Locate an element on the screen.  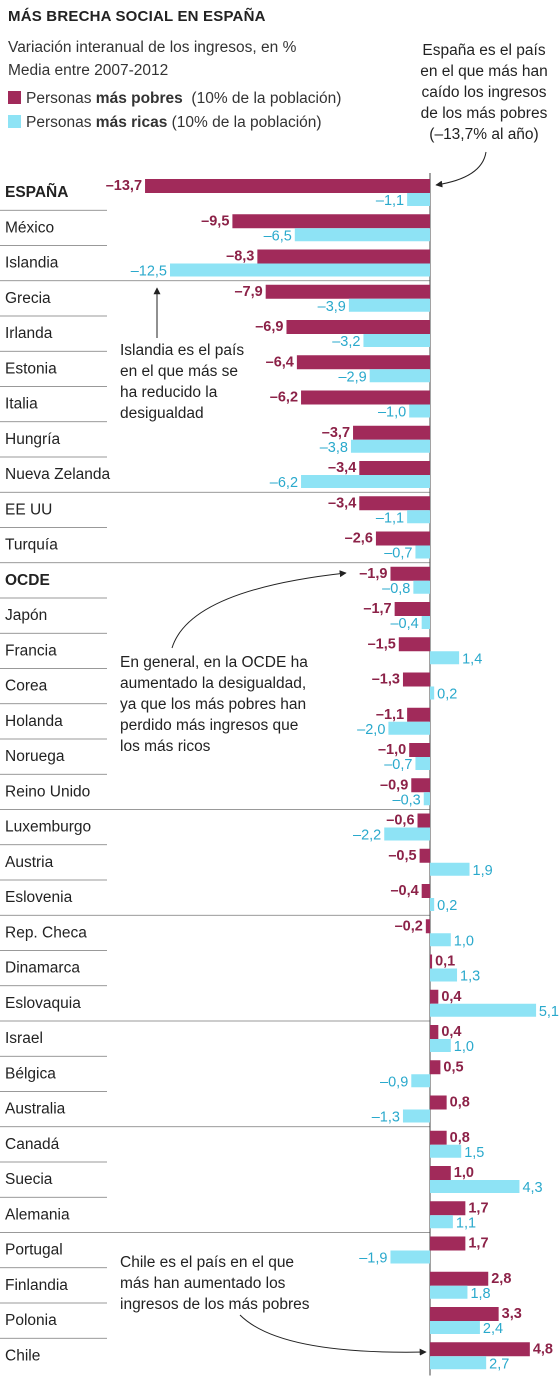
country-label: Holanda is located at coordinates (34, 721).